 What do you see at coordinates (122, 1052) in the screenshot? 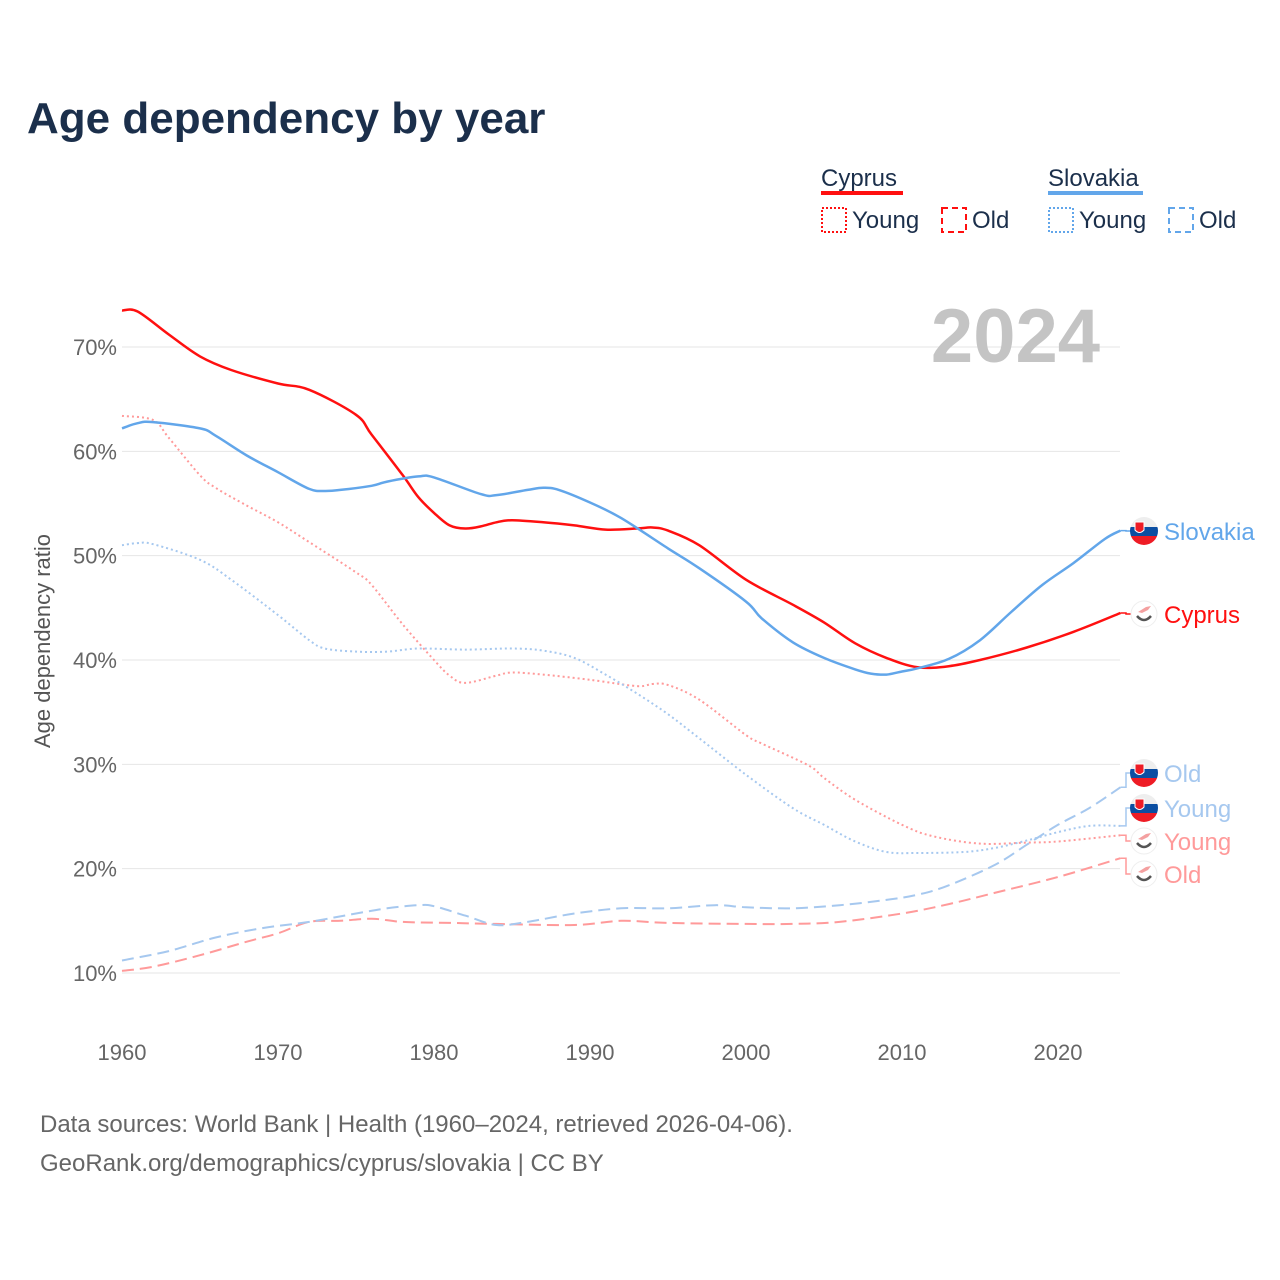
I see `x-tick-label: 1960` at bounding box center [122, 1052].